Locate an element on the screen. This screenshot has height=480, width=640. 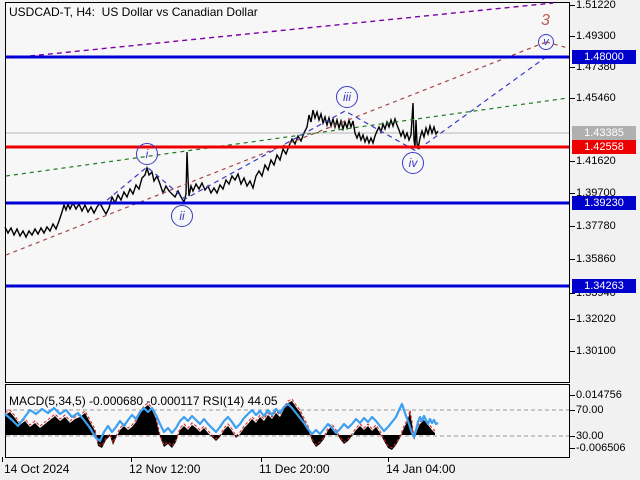
price-axis-label: 1.51220 is located at coordinates (596, 5).